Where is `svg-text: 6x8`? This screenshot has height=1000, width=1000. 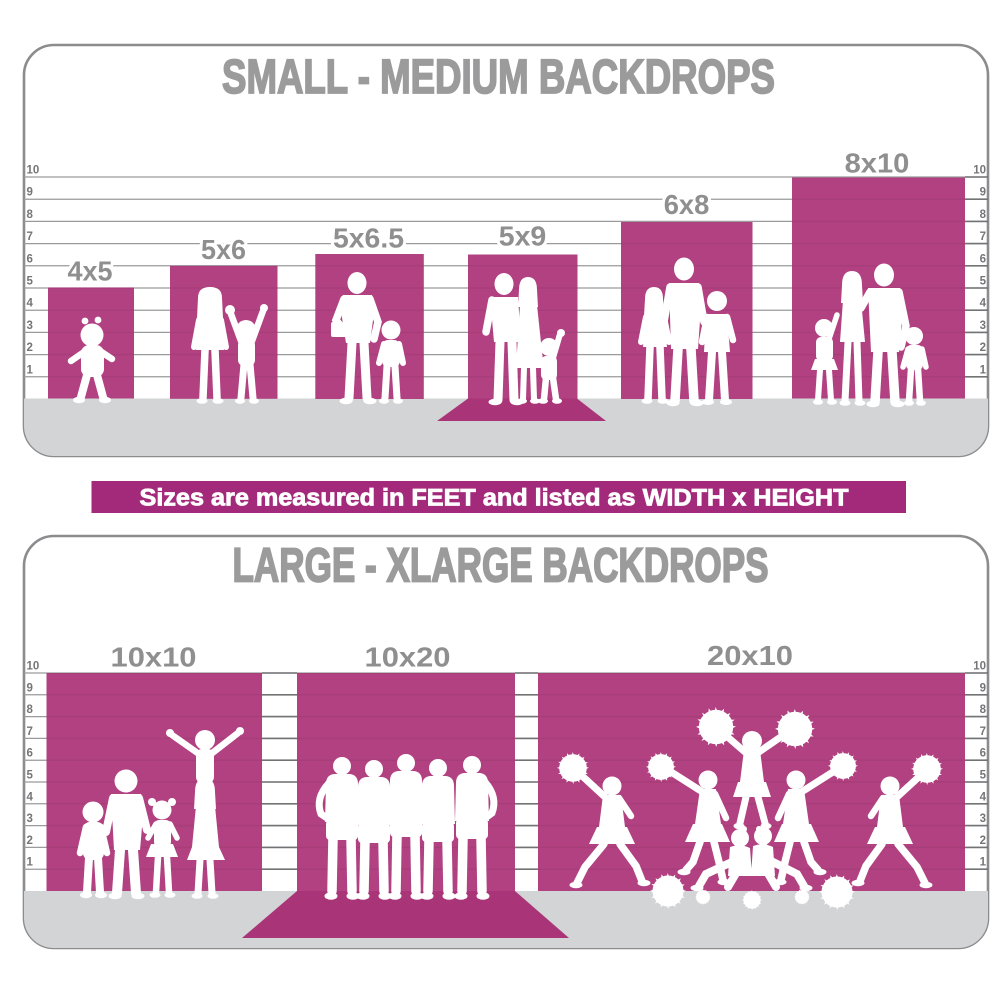
svg-text: 6x8 is located at coordinates (687, 204).